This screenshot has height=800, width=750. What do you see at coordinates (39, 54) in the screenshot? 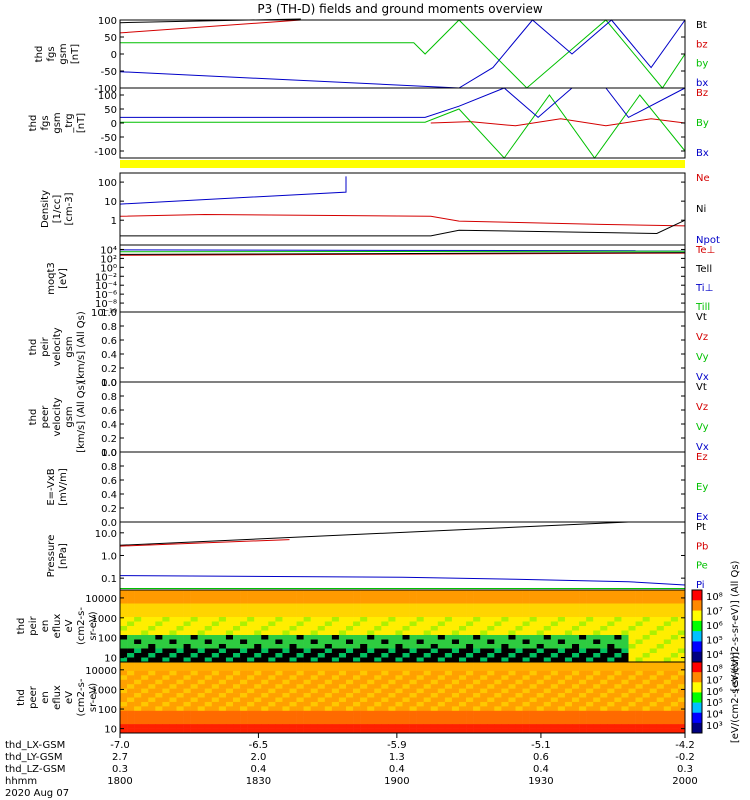
I see `y-axis-label-line: thd` at bounding box center [39, 54].